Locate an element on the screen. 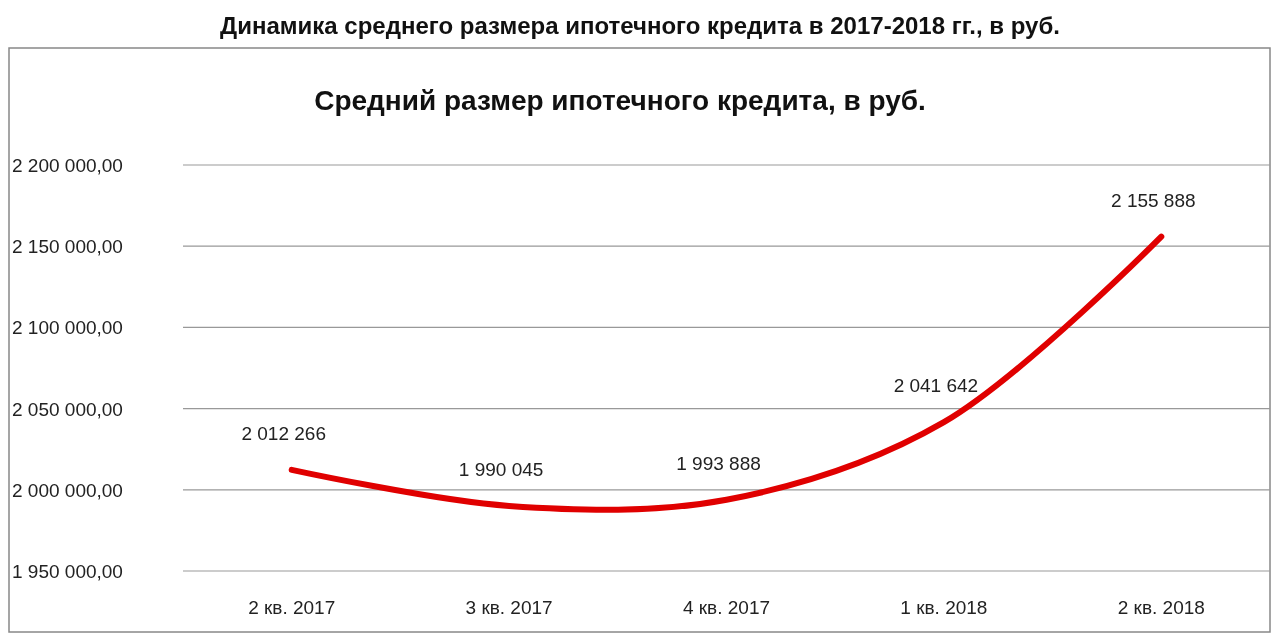 Image resolution: width=1280 pixels, height=642 pixels. x-tick-label: 1 кв. 2018 is located at coordinates (944, 607).